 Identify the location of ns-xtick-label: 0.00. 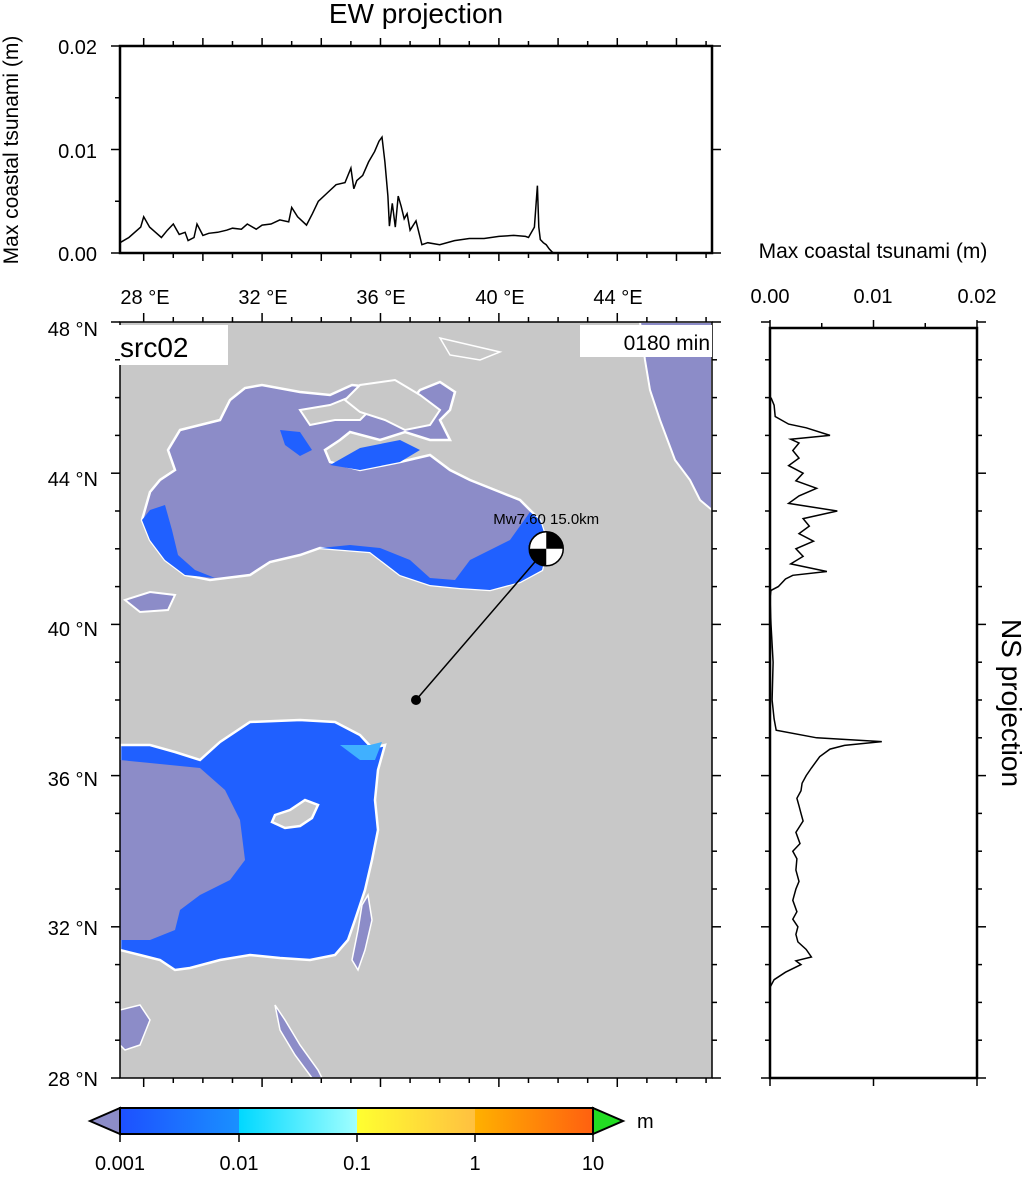
(770, 297).